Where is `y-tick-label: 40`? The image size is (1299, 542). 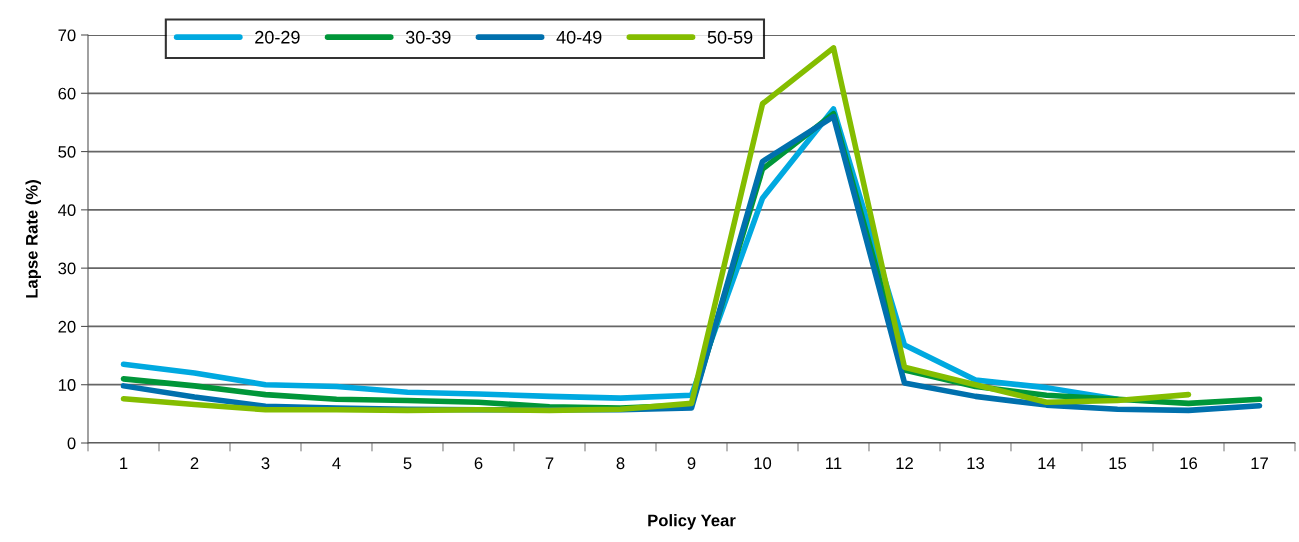 y-tick-label: 40 is located at coordinates (67, 210).